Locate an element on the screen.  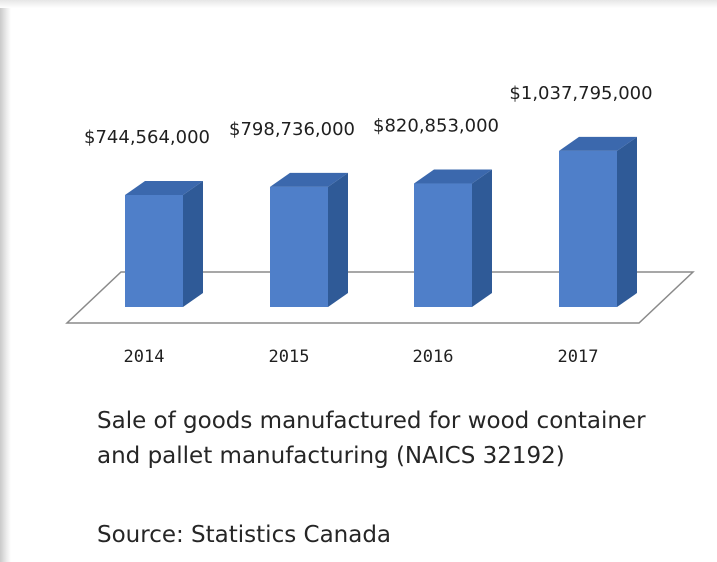
frame-shadow-top is located at coordinates (358, 4).